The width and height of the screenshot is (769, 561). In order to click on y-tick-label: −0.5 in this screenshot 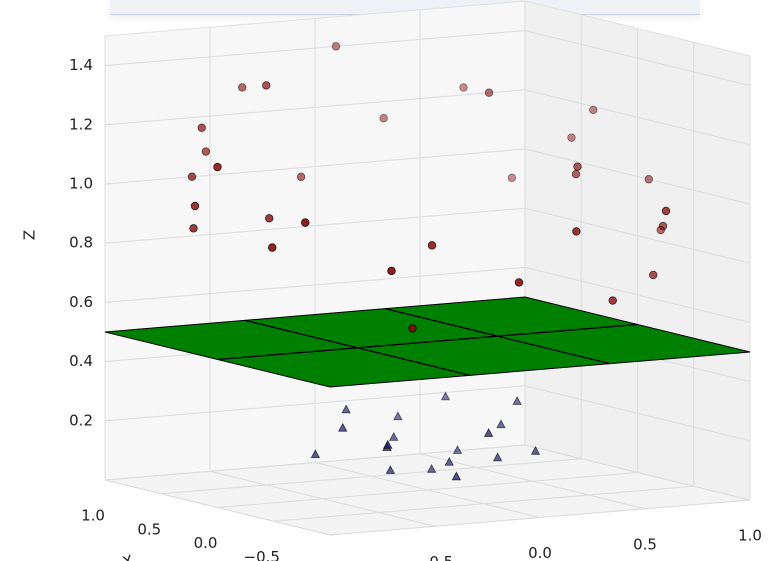, I will do `click(435, 557)`.